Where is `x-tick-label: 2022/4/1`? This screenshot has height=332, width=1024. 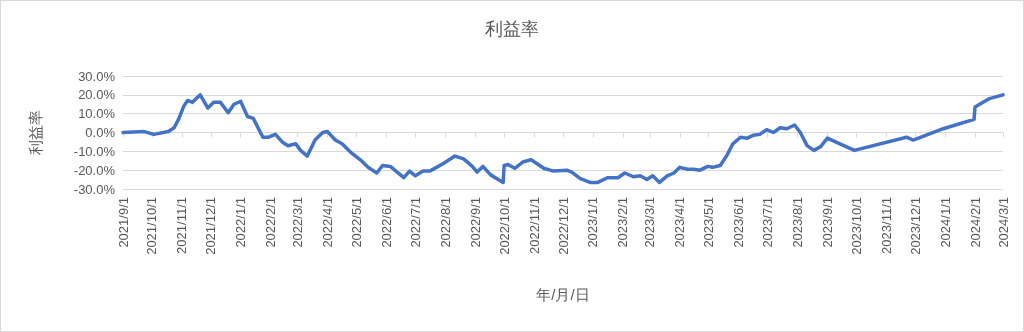 x-tick-label: 2022/4/1 is located at coordinates (328, 222).